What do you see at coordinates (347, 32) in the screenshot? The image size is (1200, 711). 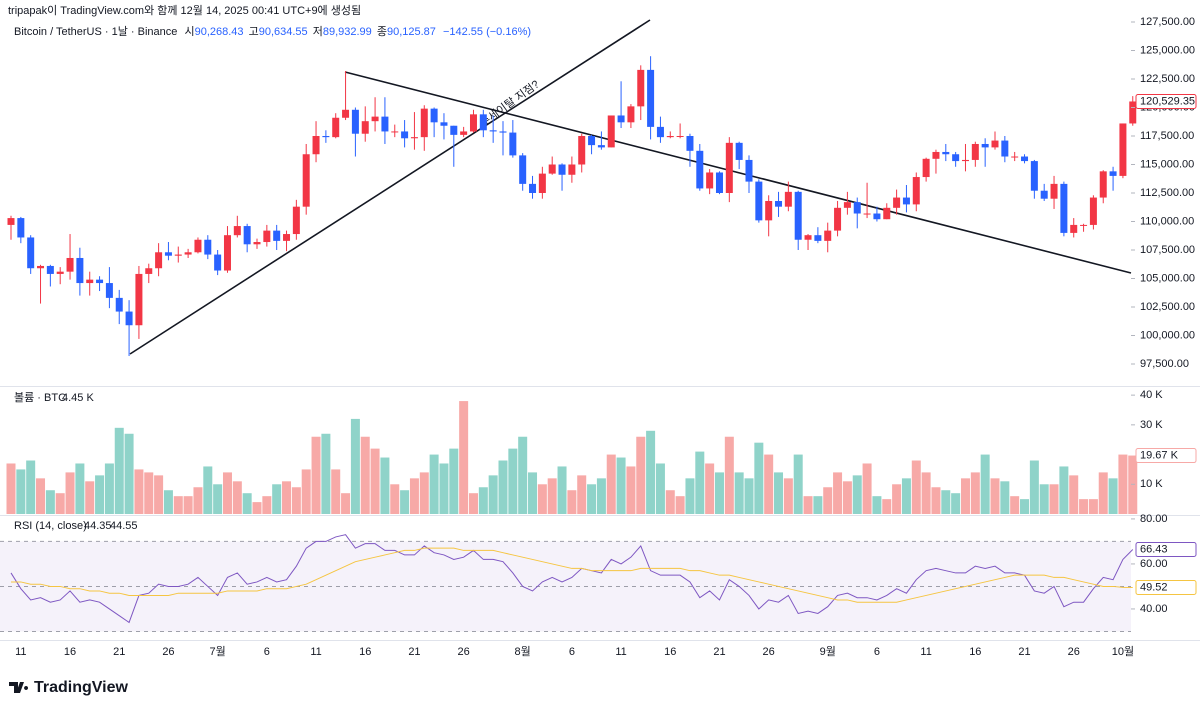 I see `ohlc-value: 89,932.99` at bounding box center [347, 32].